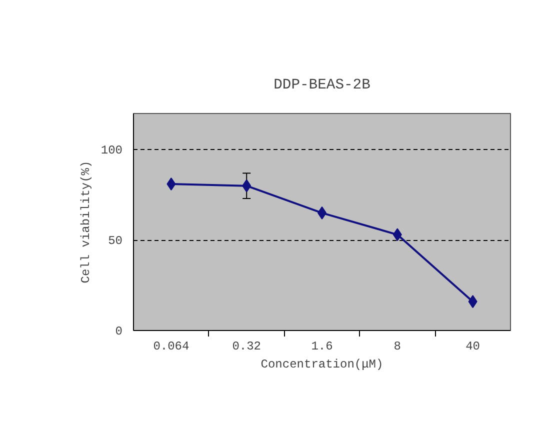 This screenshot has height=430, width=534. I want to click on x-tick-label: 0.32, so click(247, 347).